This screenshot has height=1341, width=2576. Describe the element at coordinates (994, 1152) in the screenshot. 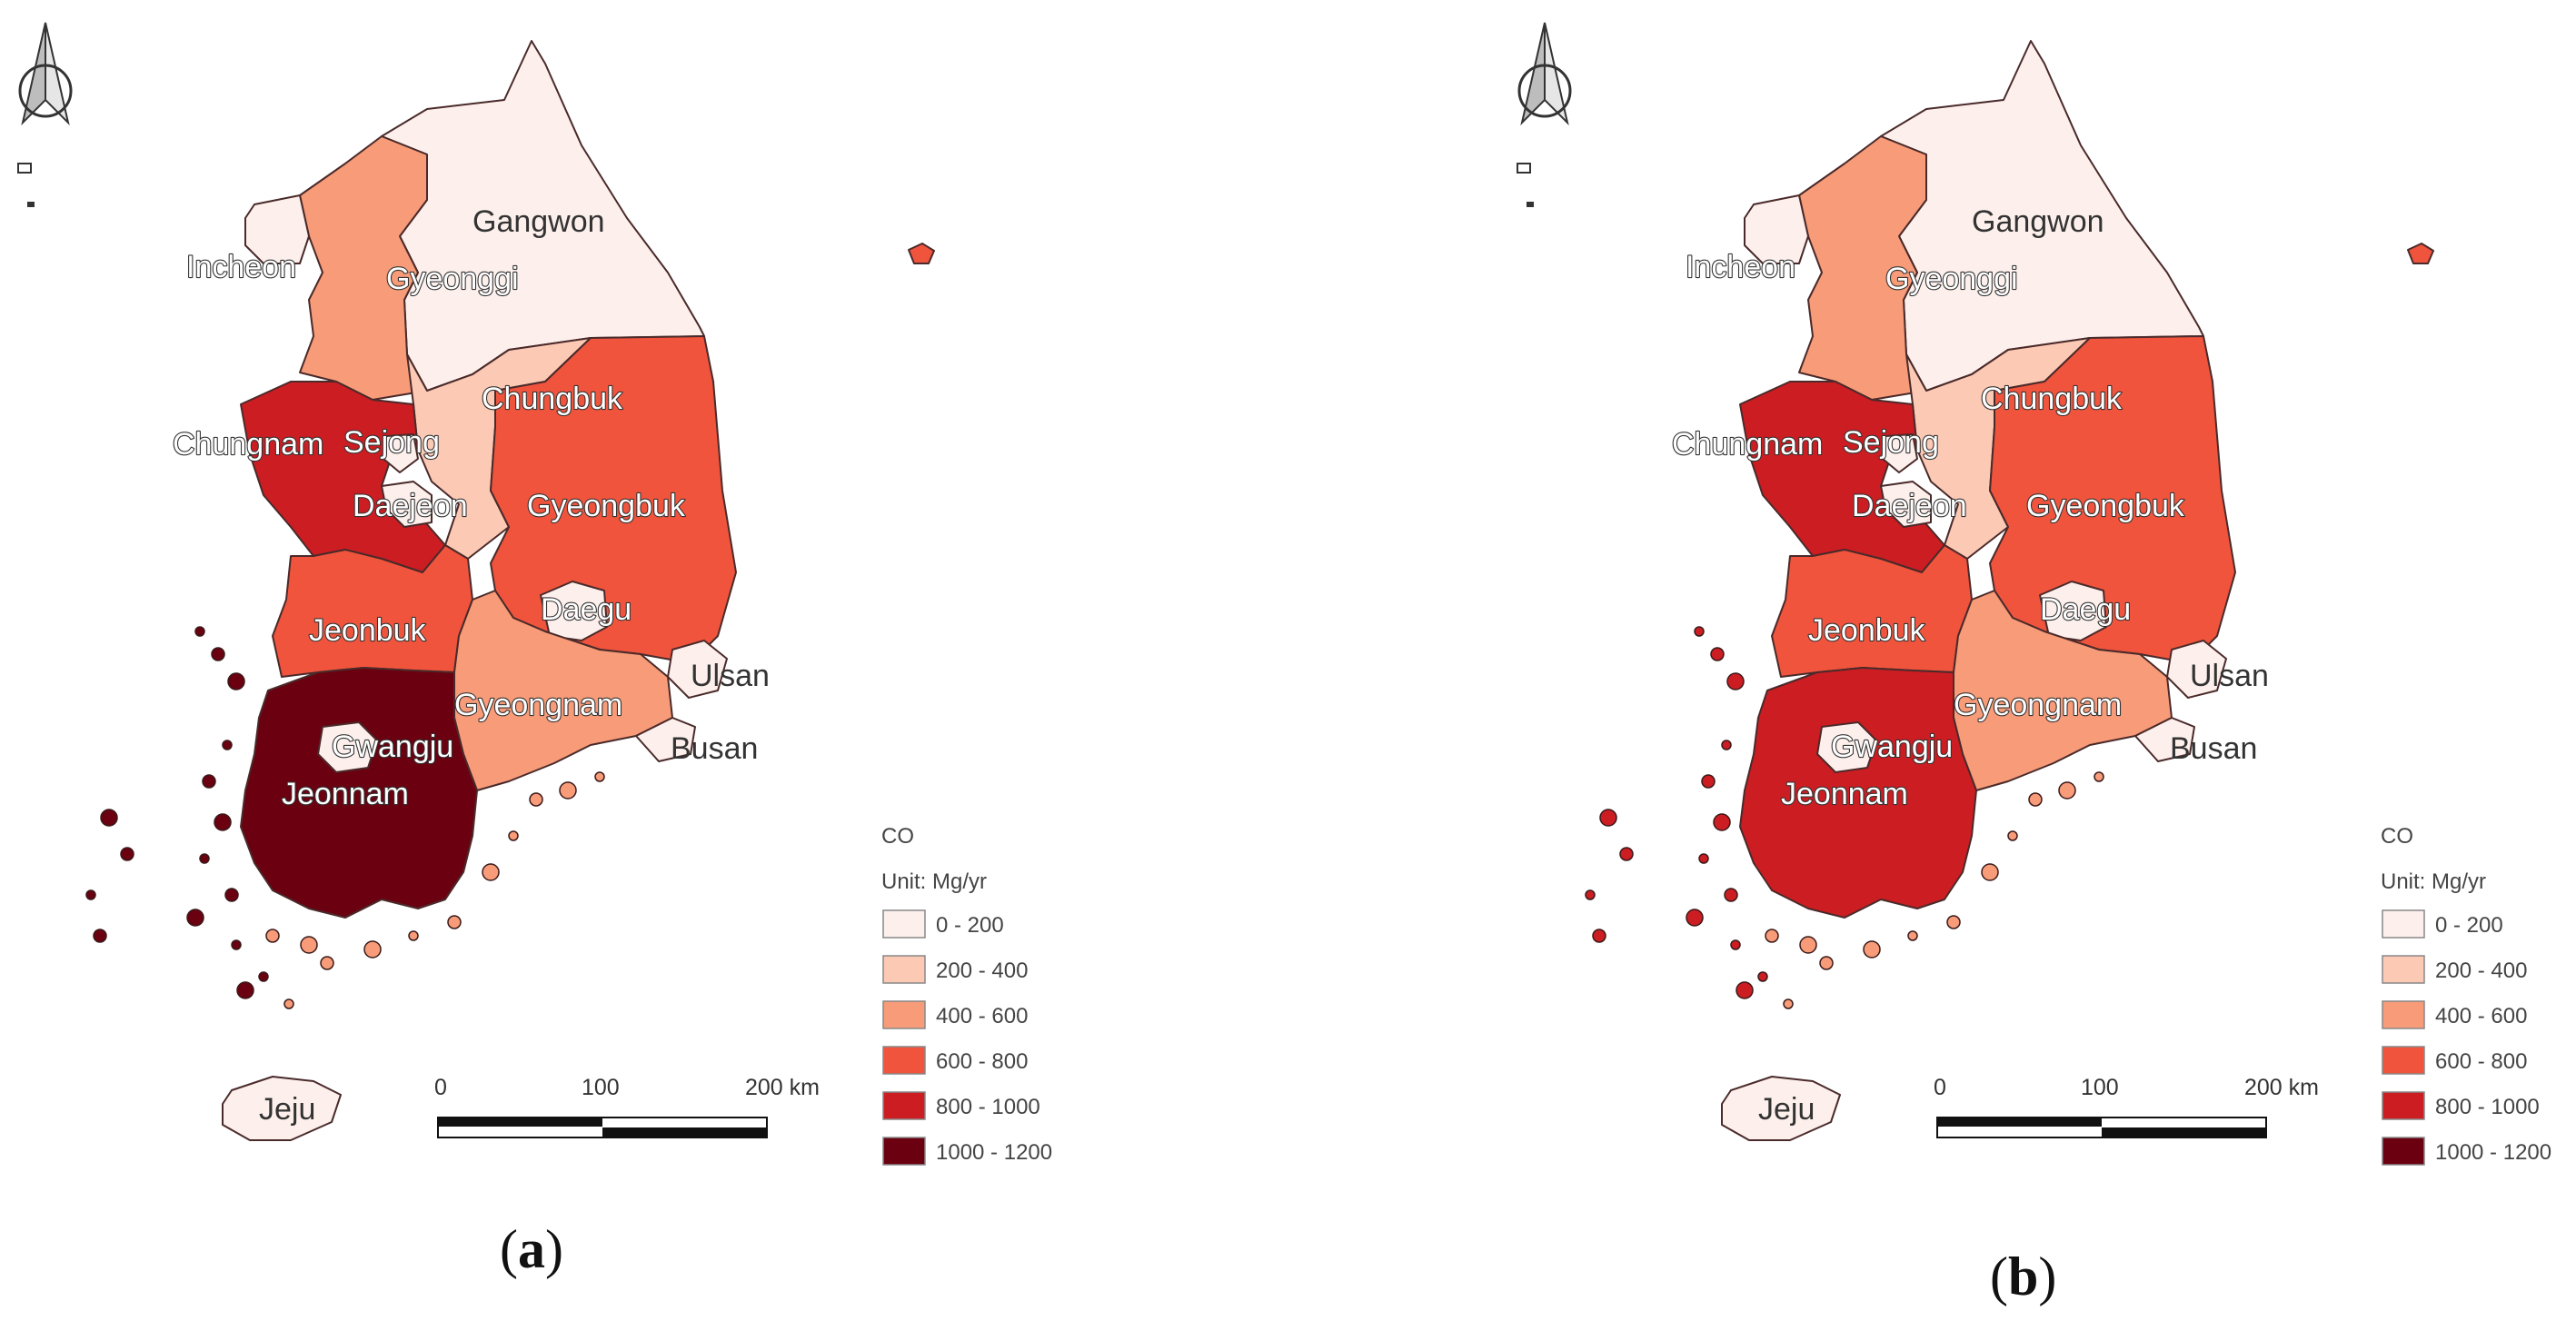

I see `legend-label: 1000 - 1200` at that location.